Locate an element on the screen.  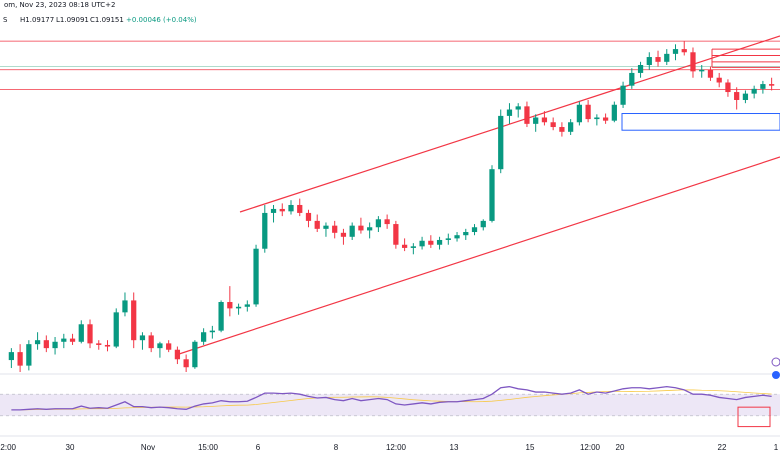
time-axis: 12:00 30 Nov 15:00 6 8 12:00 13 15 12:00 20 22 1 is located at coordinates (390, 443).